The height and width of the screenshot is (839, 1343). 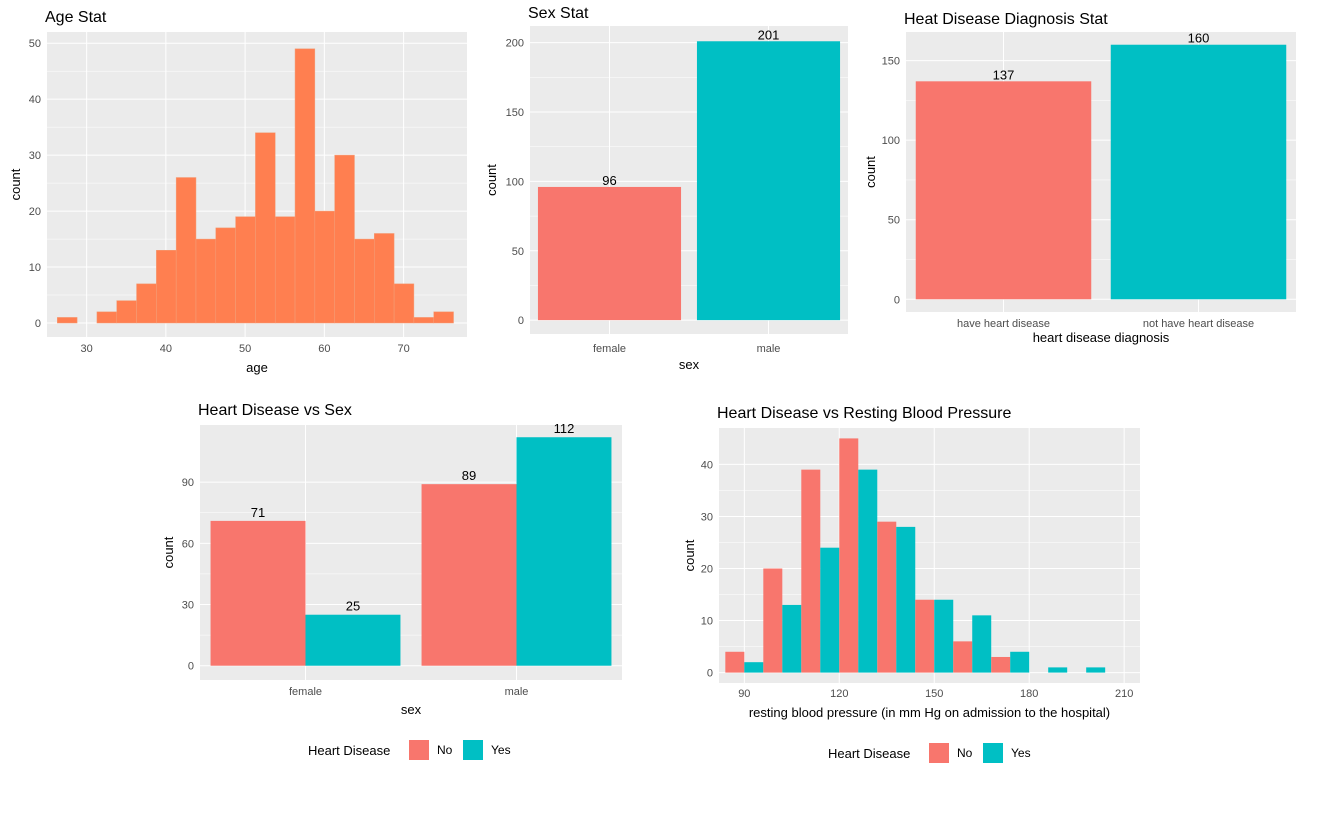 I want to click on chart-title: Heart Disease vs Resting Blood Pressure, so click(x=864, y=413).